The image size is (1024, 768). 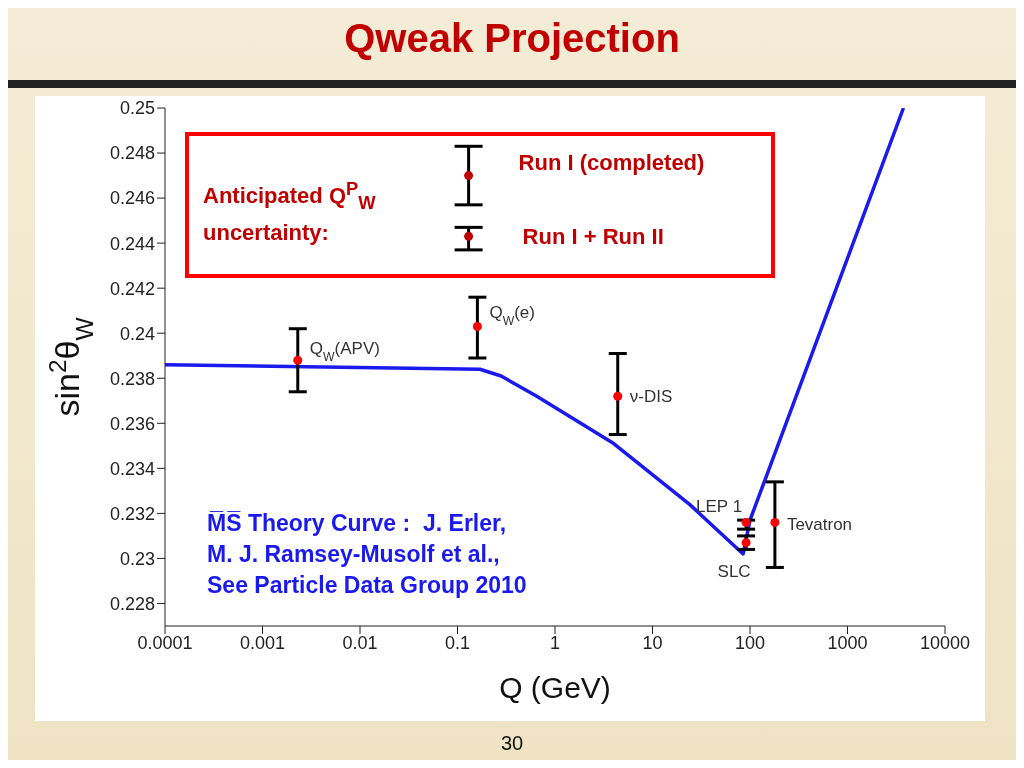 I want to click on series-label: Tevatron, so click(x=819, y=525).